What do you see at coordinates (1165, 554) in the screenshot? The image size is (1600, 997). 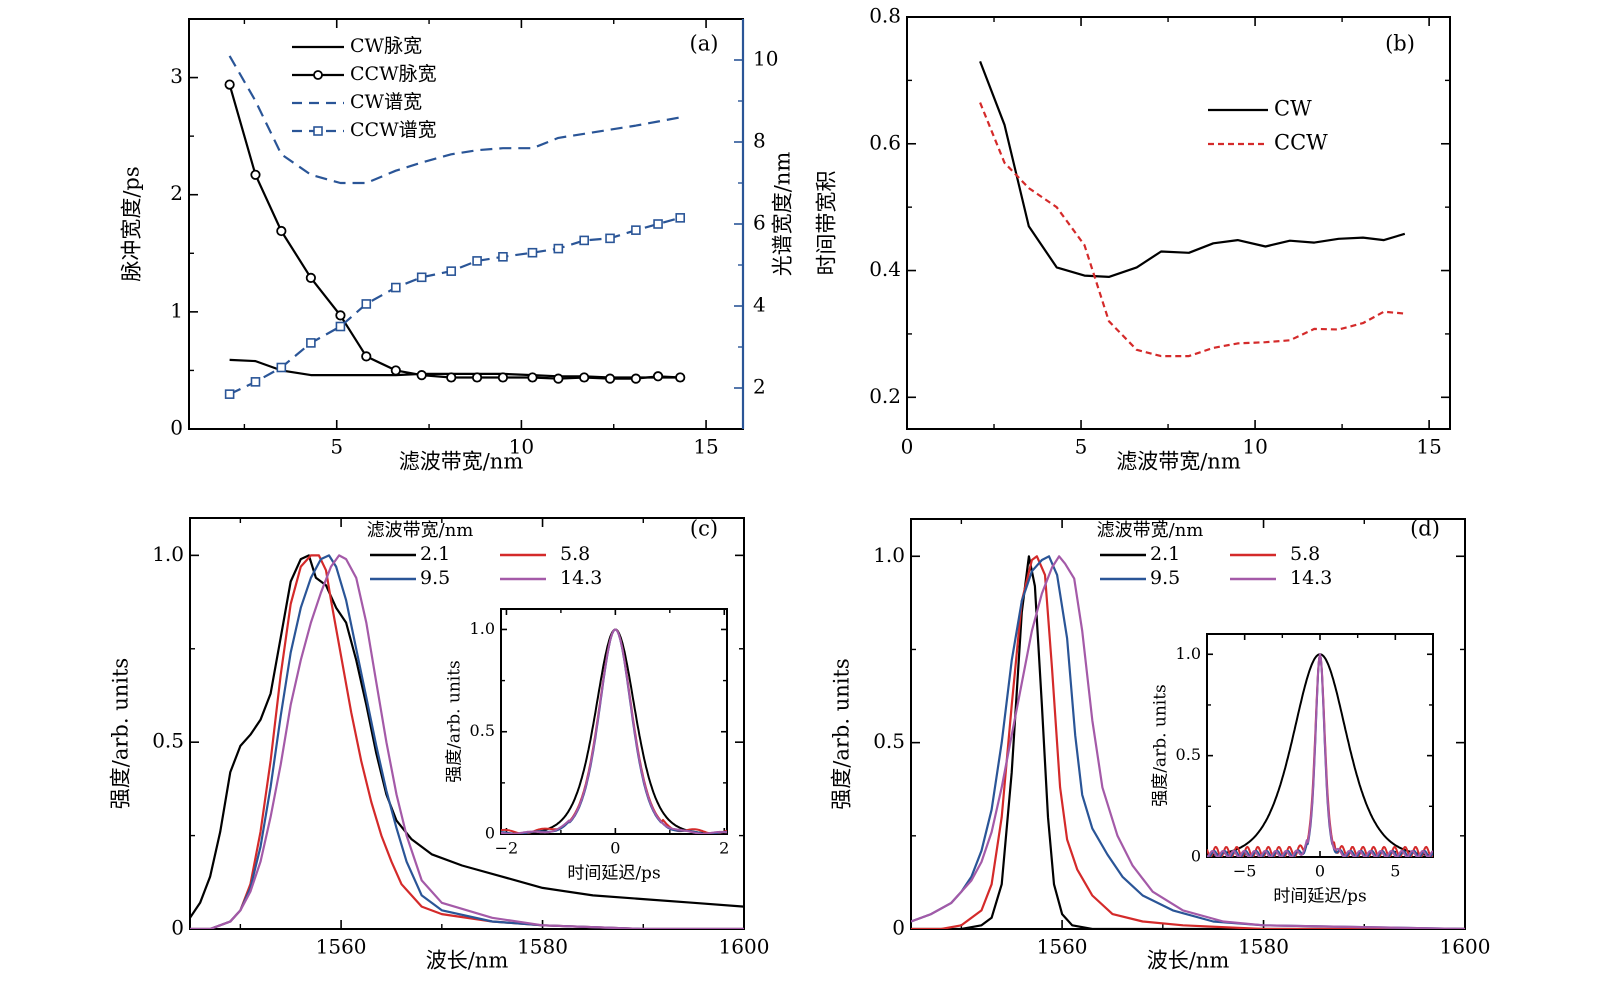 I see `legend-label: 2.1` at bounding box center [1165, 554].